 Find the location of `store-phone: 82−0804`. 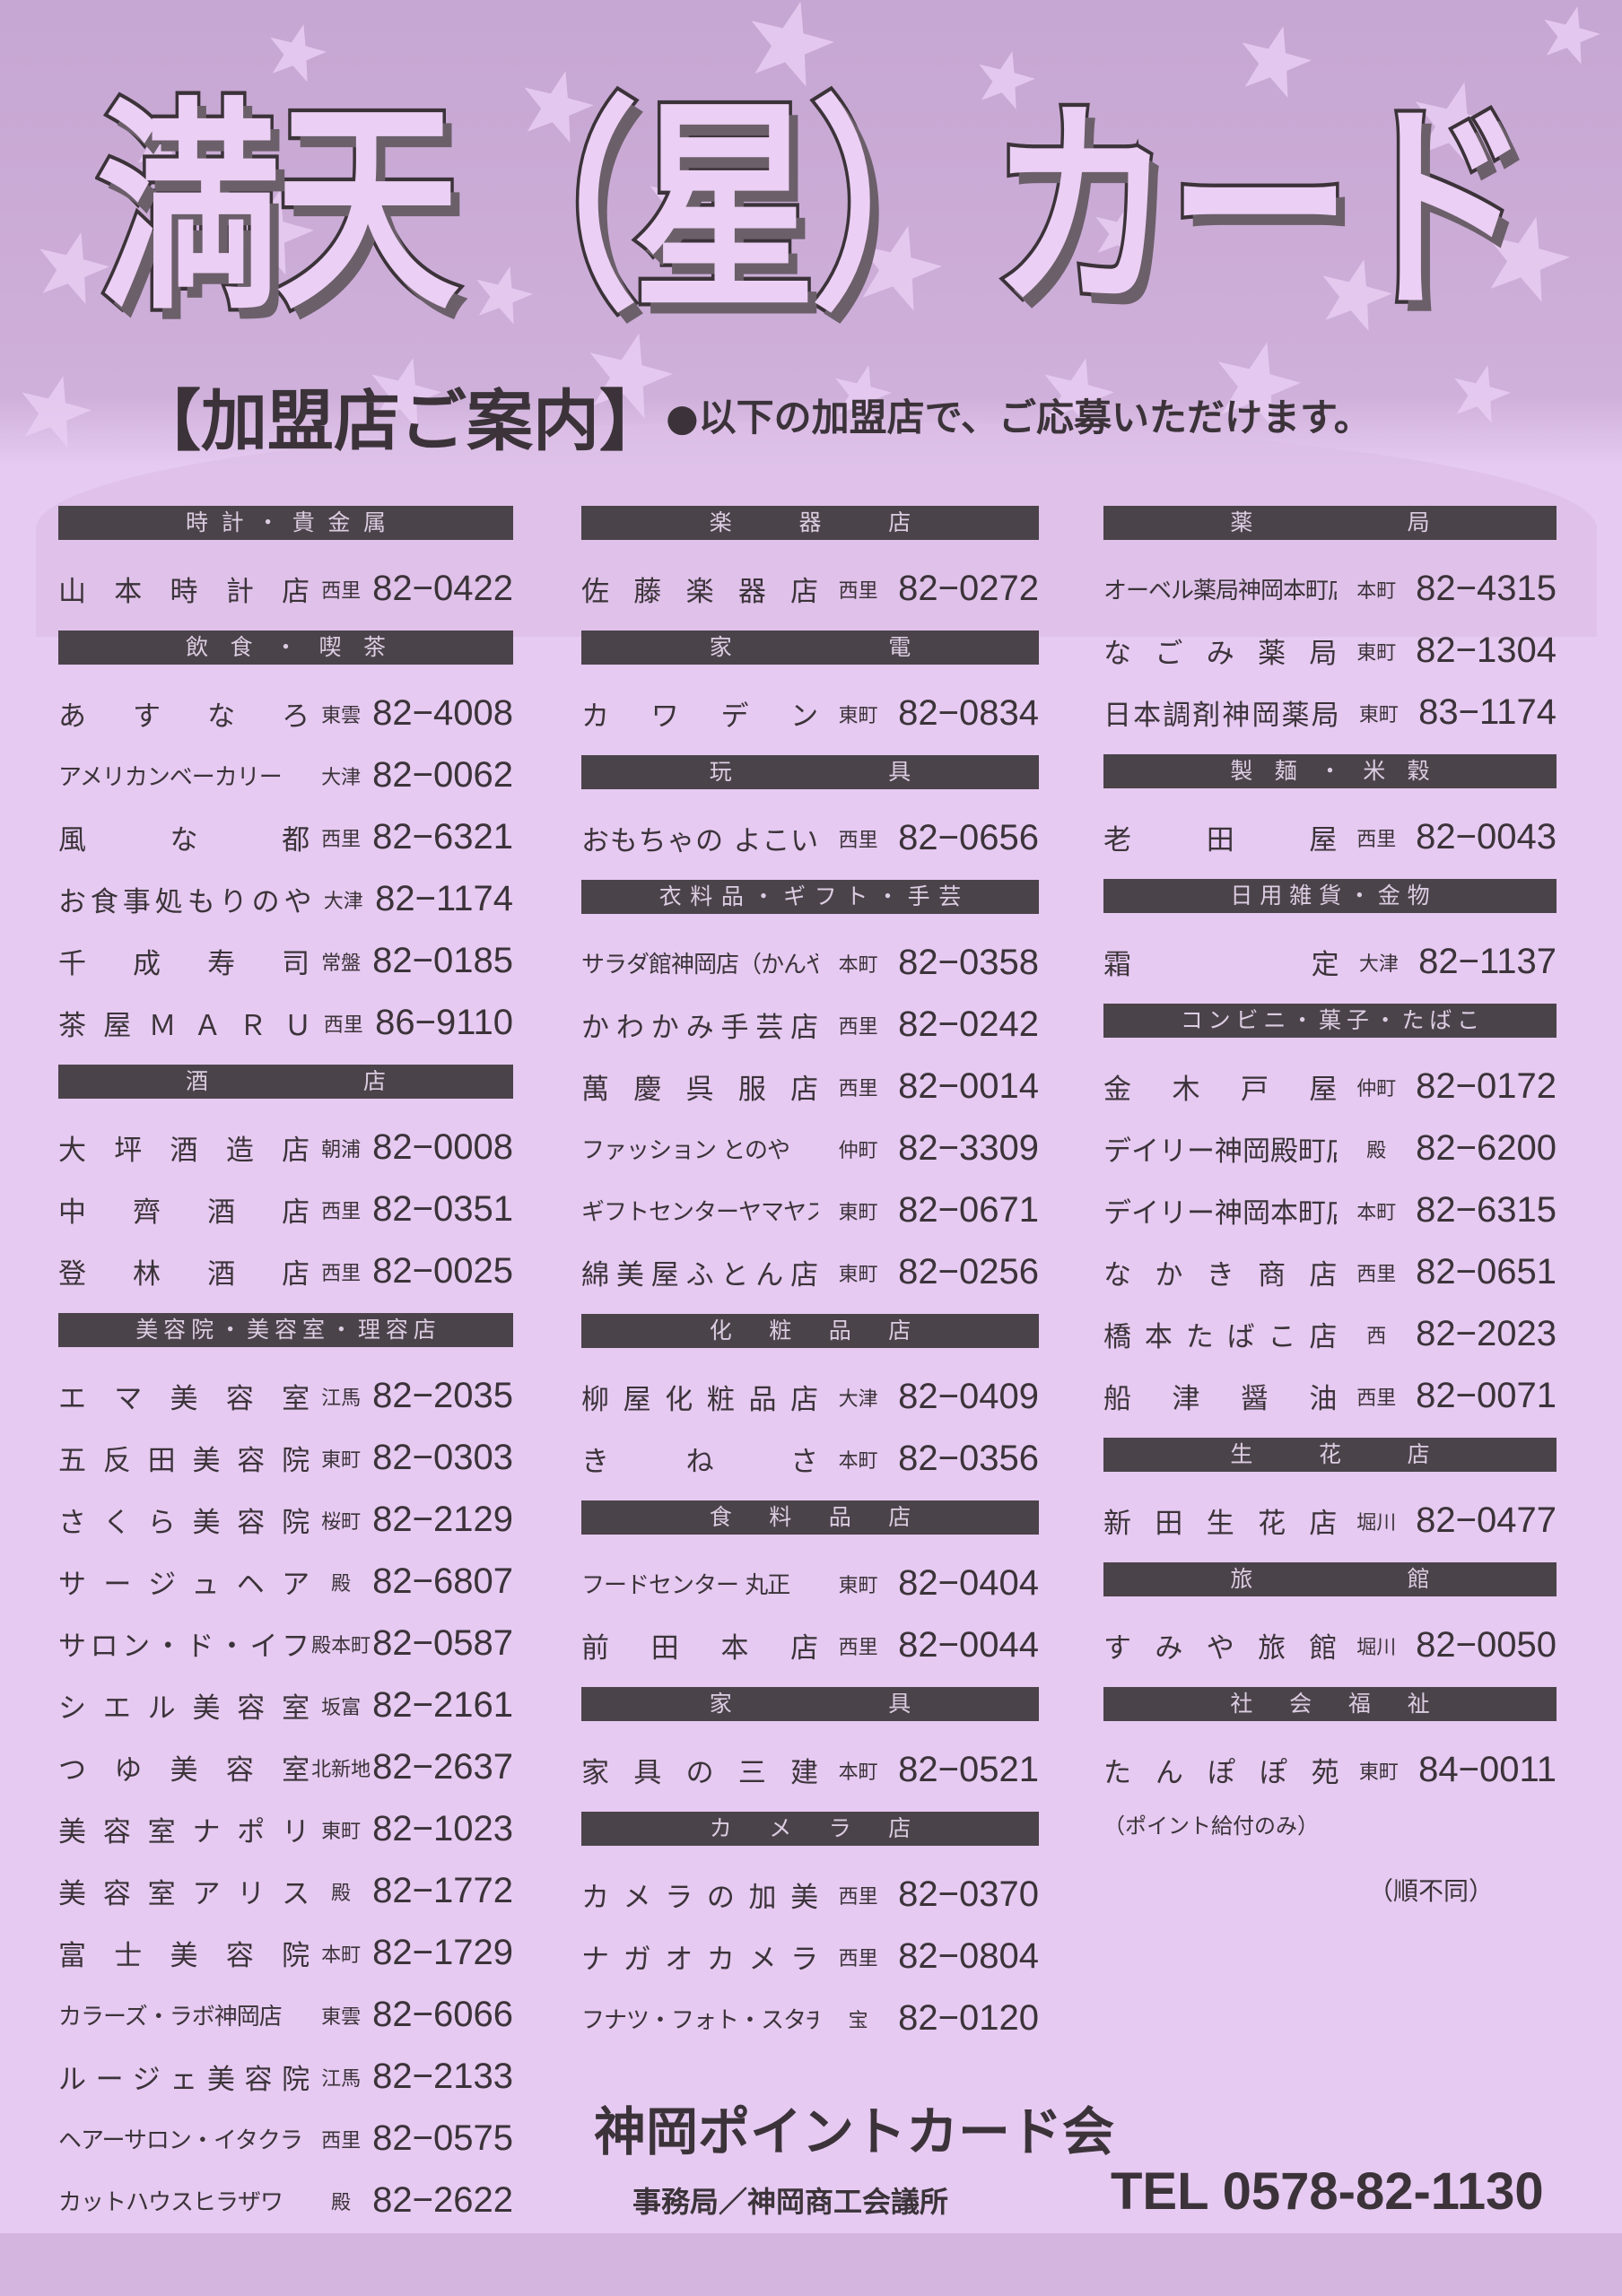

store-phone: 82−0804 is located at coordinates (968, 1956).